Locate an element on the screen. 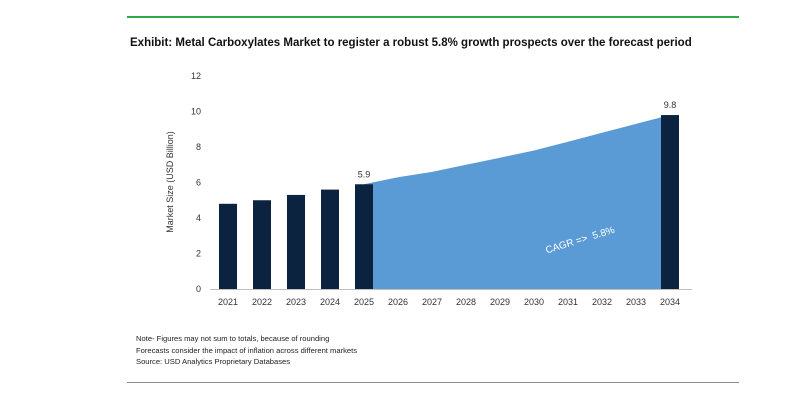 The height and width of the screenshot is (400, 790). bar-2022 is located at coordinates (262, 244).